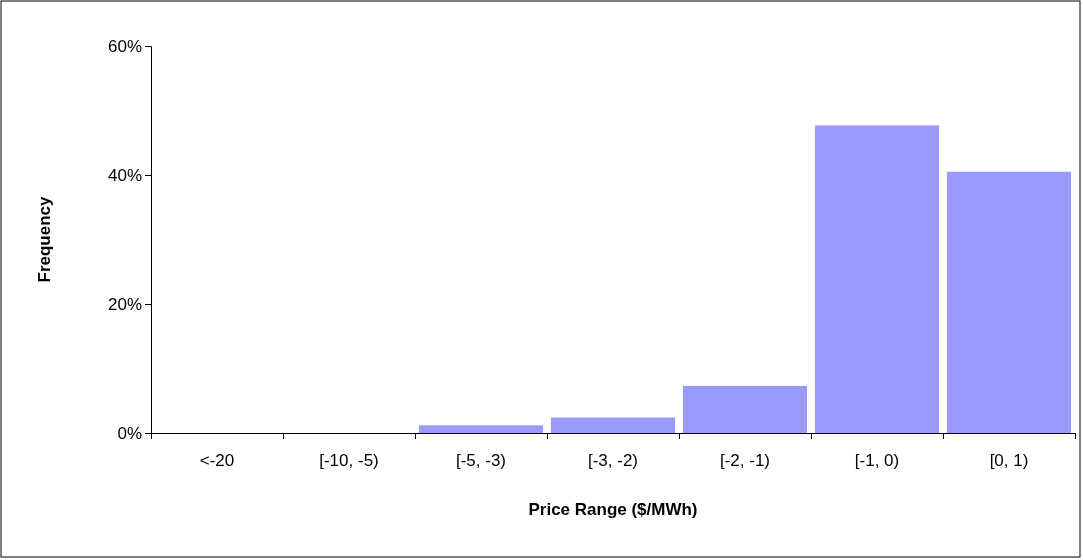  I want to click on x-tick-label: <-20, so click(217, 460).